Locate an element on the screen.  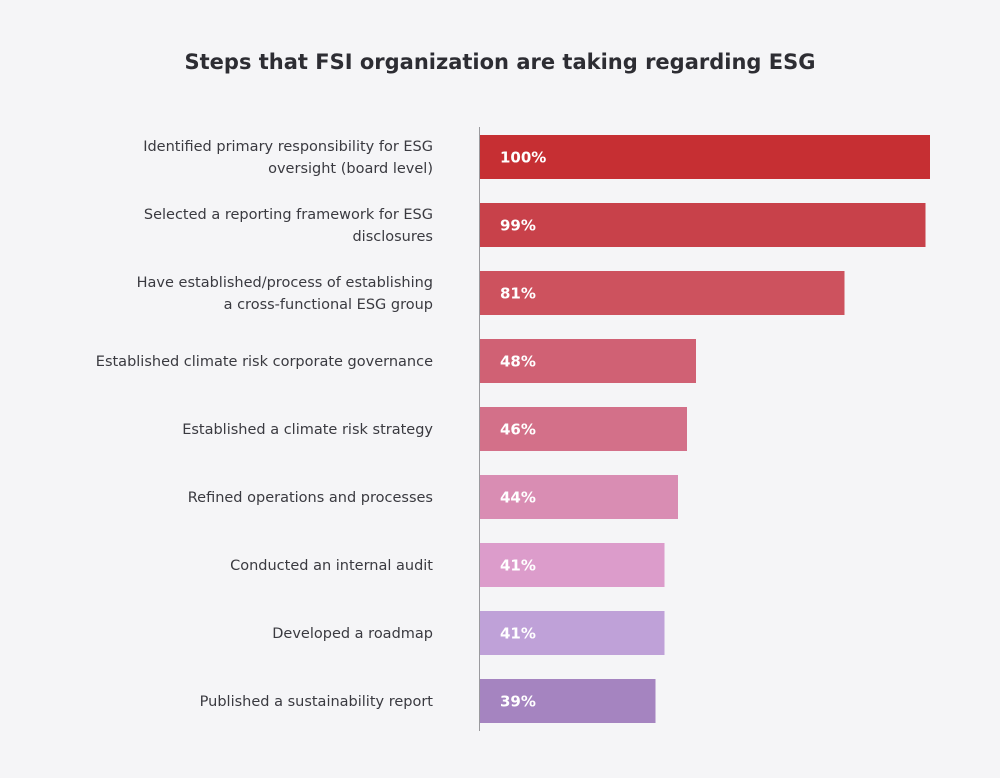
category-label: Have established/process of establishing is located at coordinates (285, 283).